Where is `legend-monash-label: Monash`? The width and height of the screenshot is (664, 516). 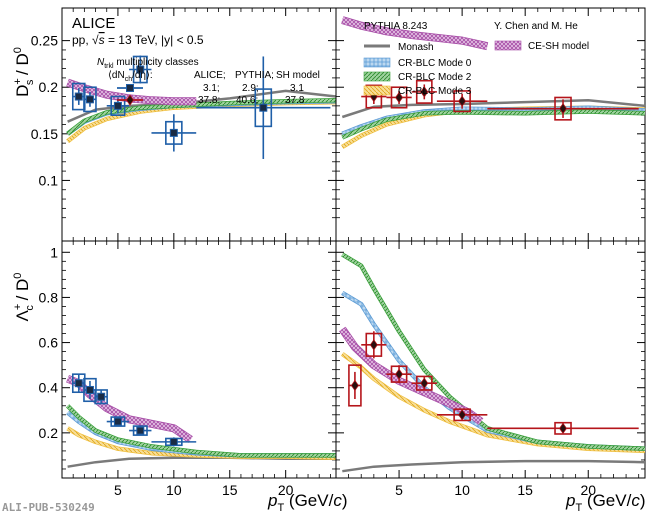
legend-monash-label: Monash is located at coordinates (416, 47).